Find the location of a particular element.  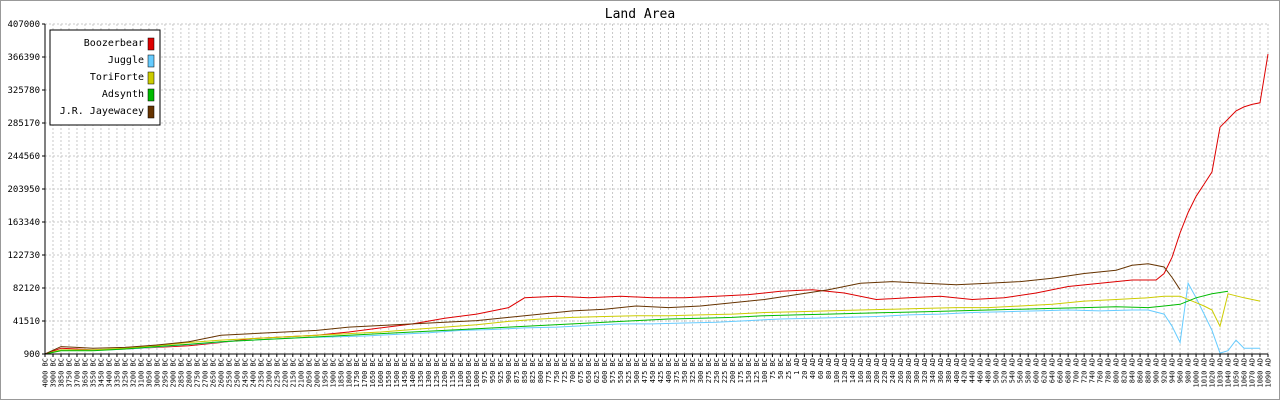

x-tick-label: 1350 BC is located at coordinates (421, 373).